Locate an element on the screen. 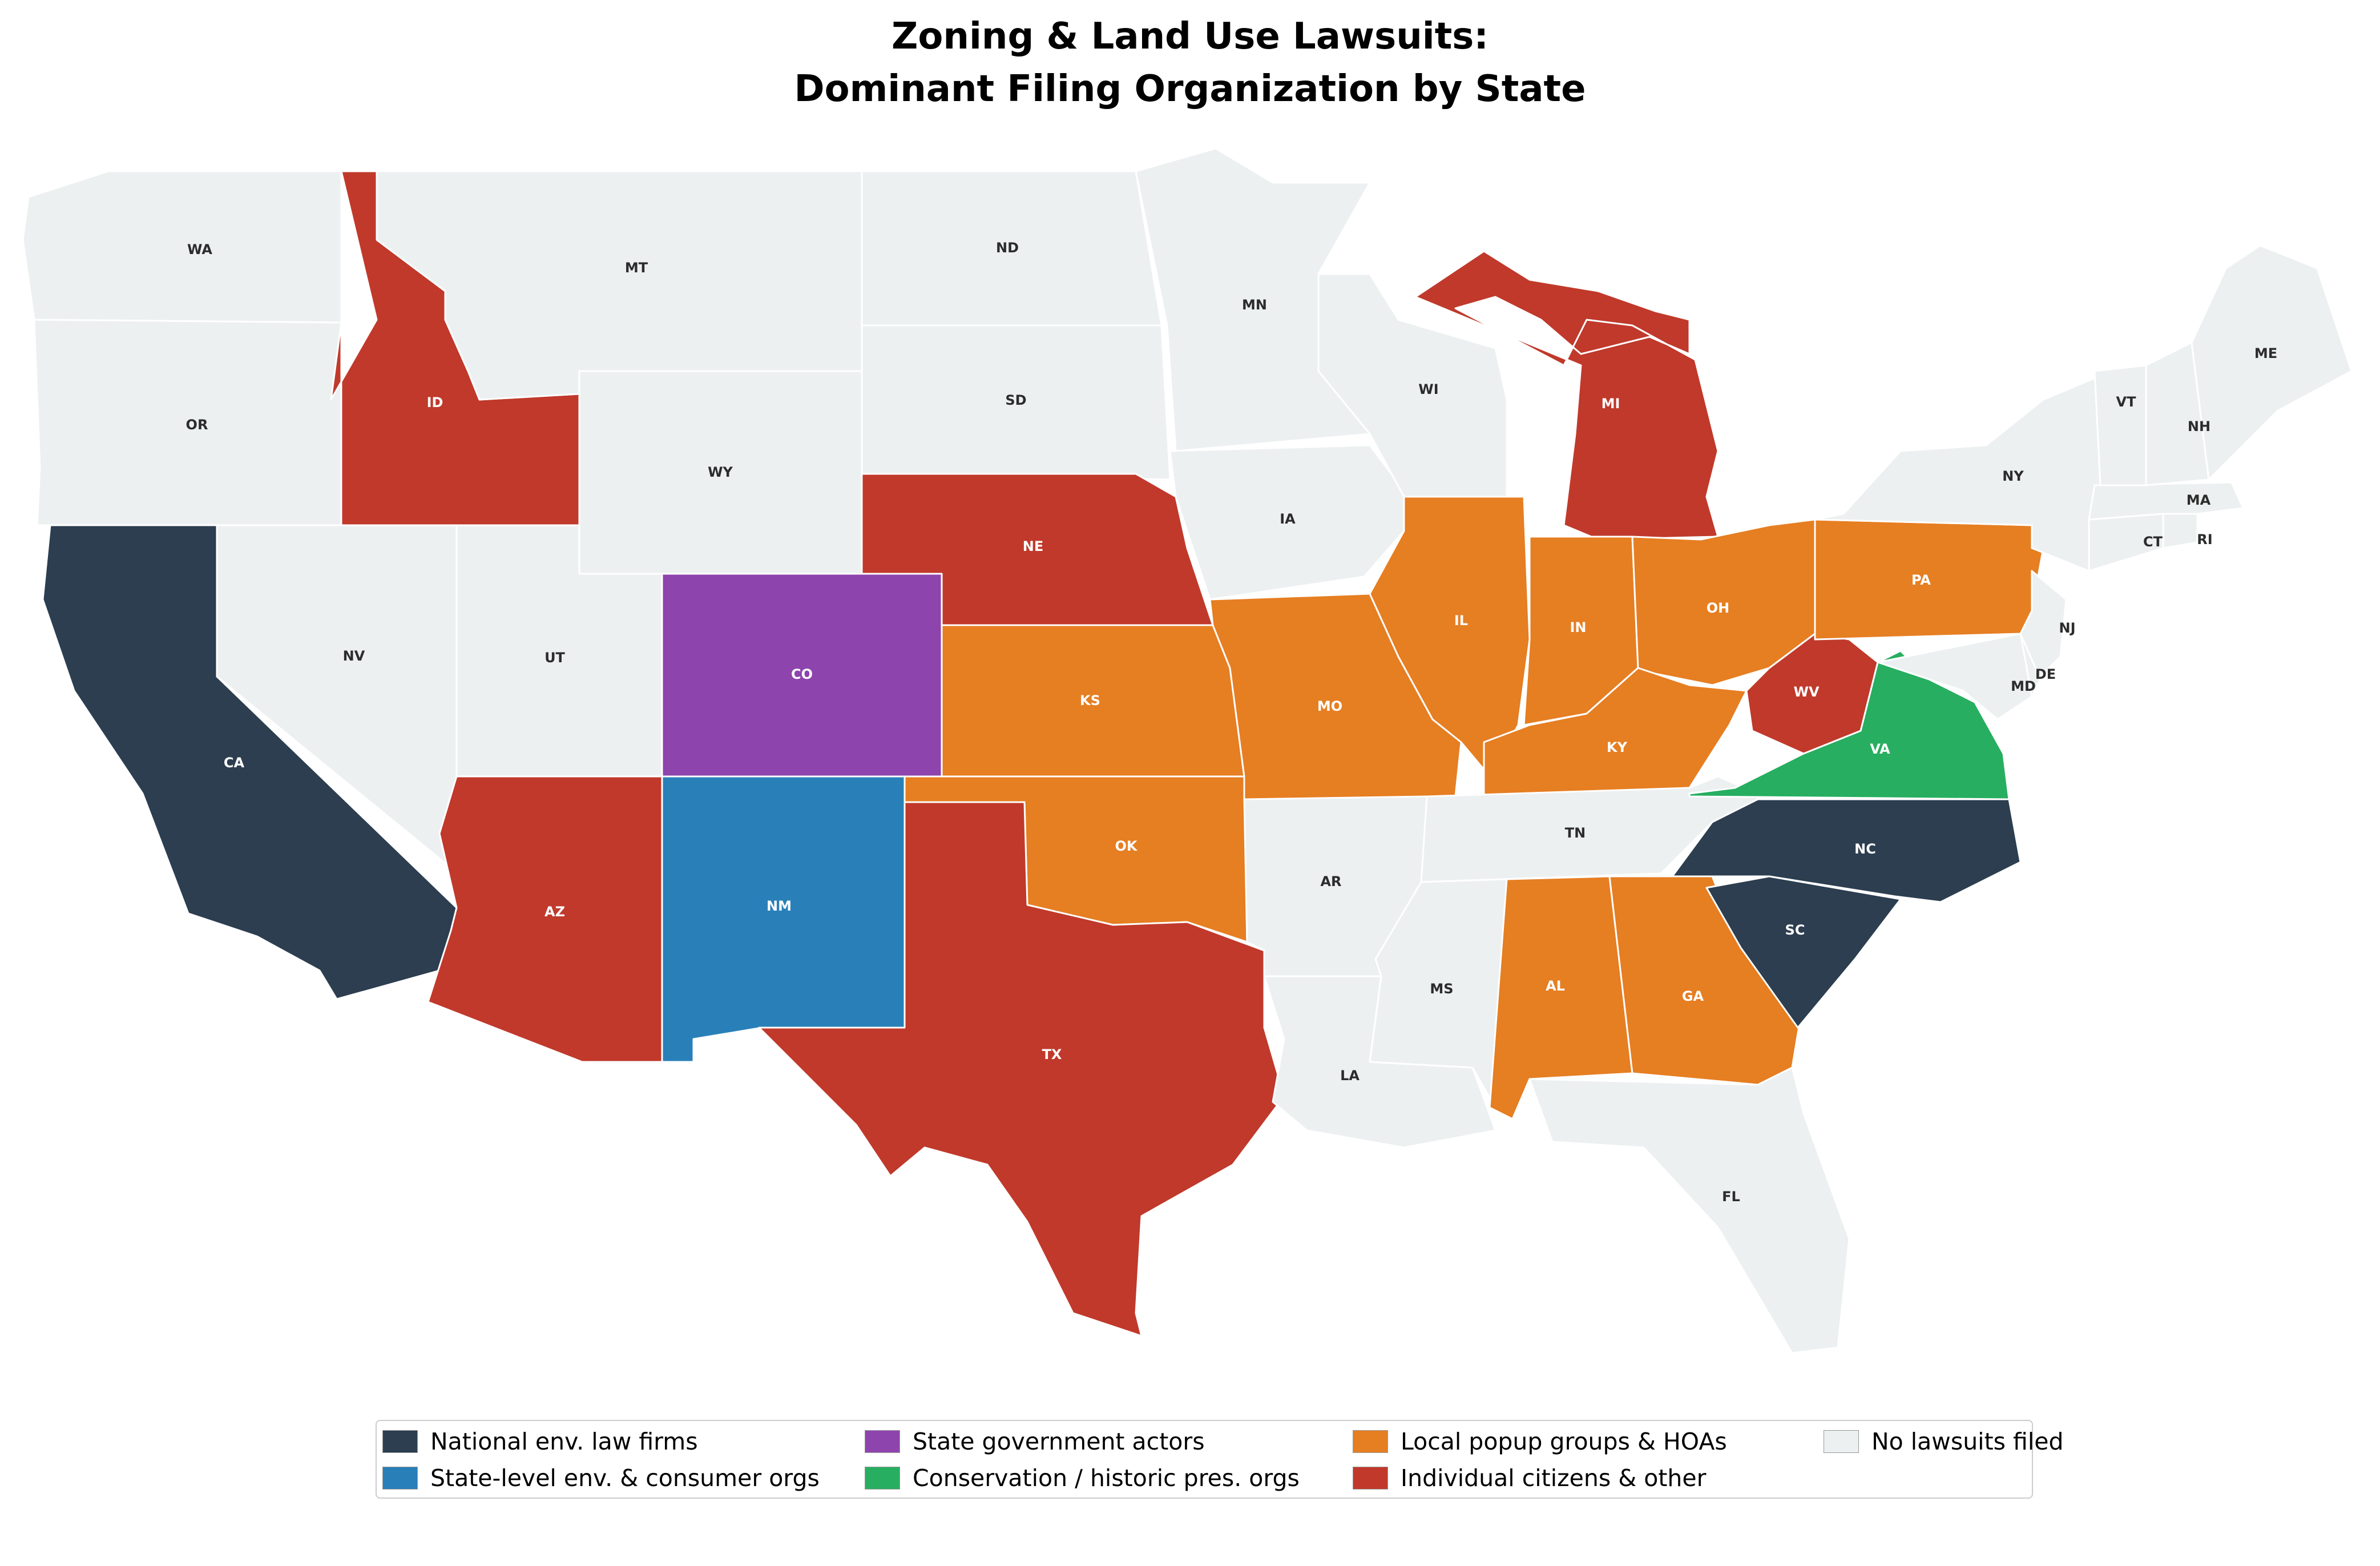 The image size is (2380, 1566). state-label-ri: RI is located at coordinates (2204, 540).